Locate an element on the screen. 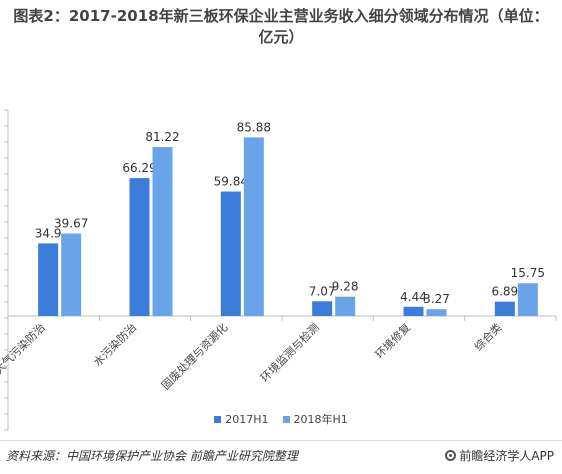  legend-swatch-2018h1 is located at coordinates (286, 419).